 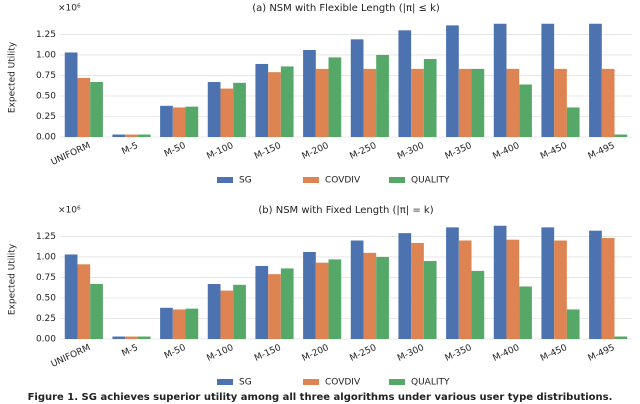 I want to click on chart-title: (b) NSM with Fixed Length (|π| = k), so click(x=345, y=210).